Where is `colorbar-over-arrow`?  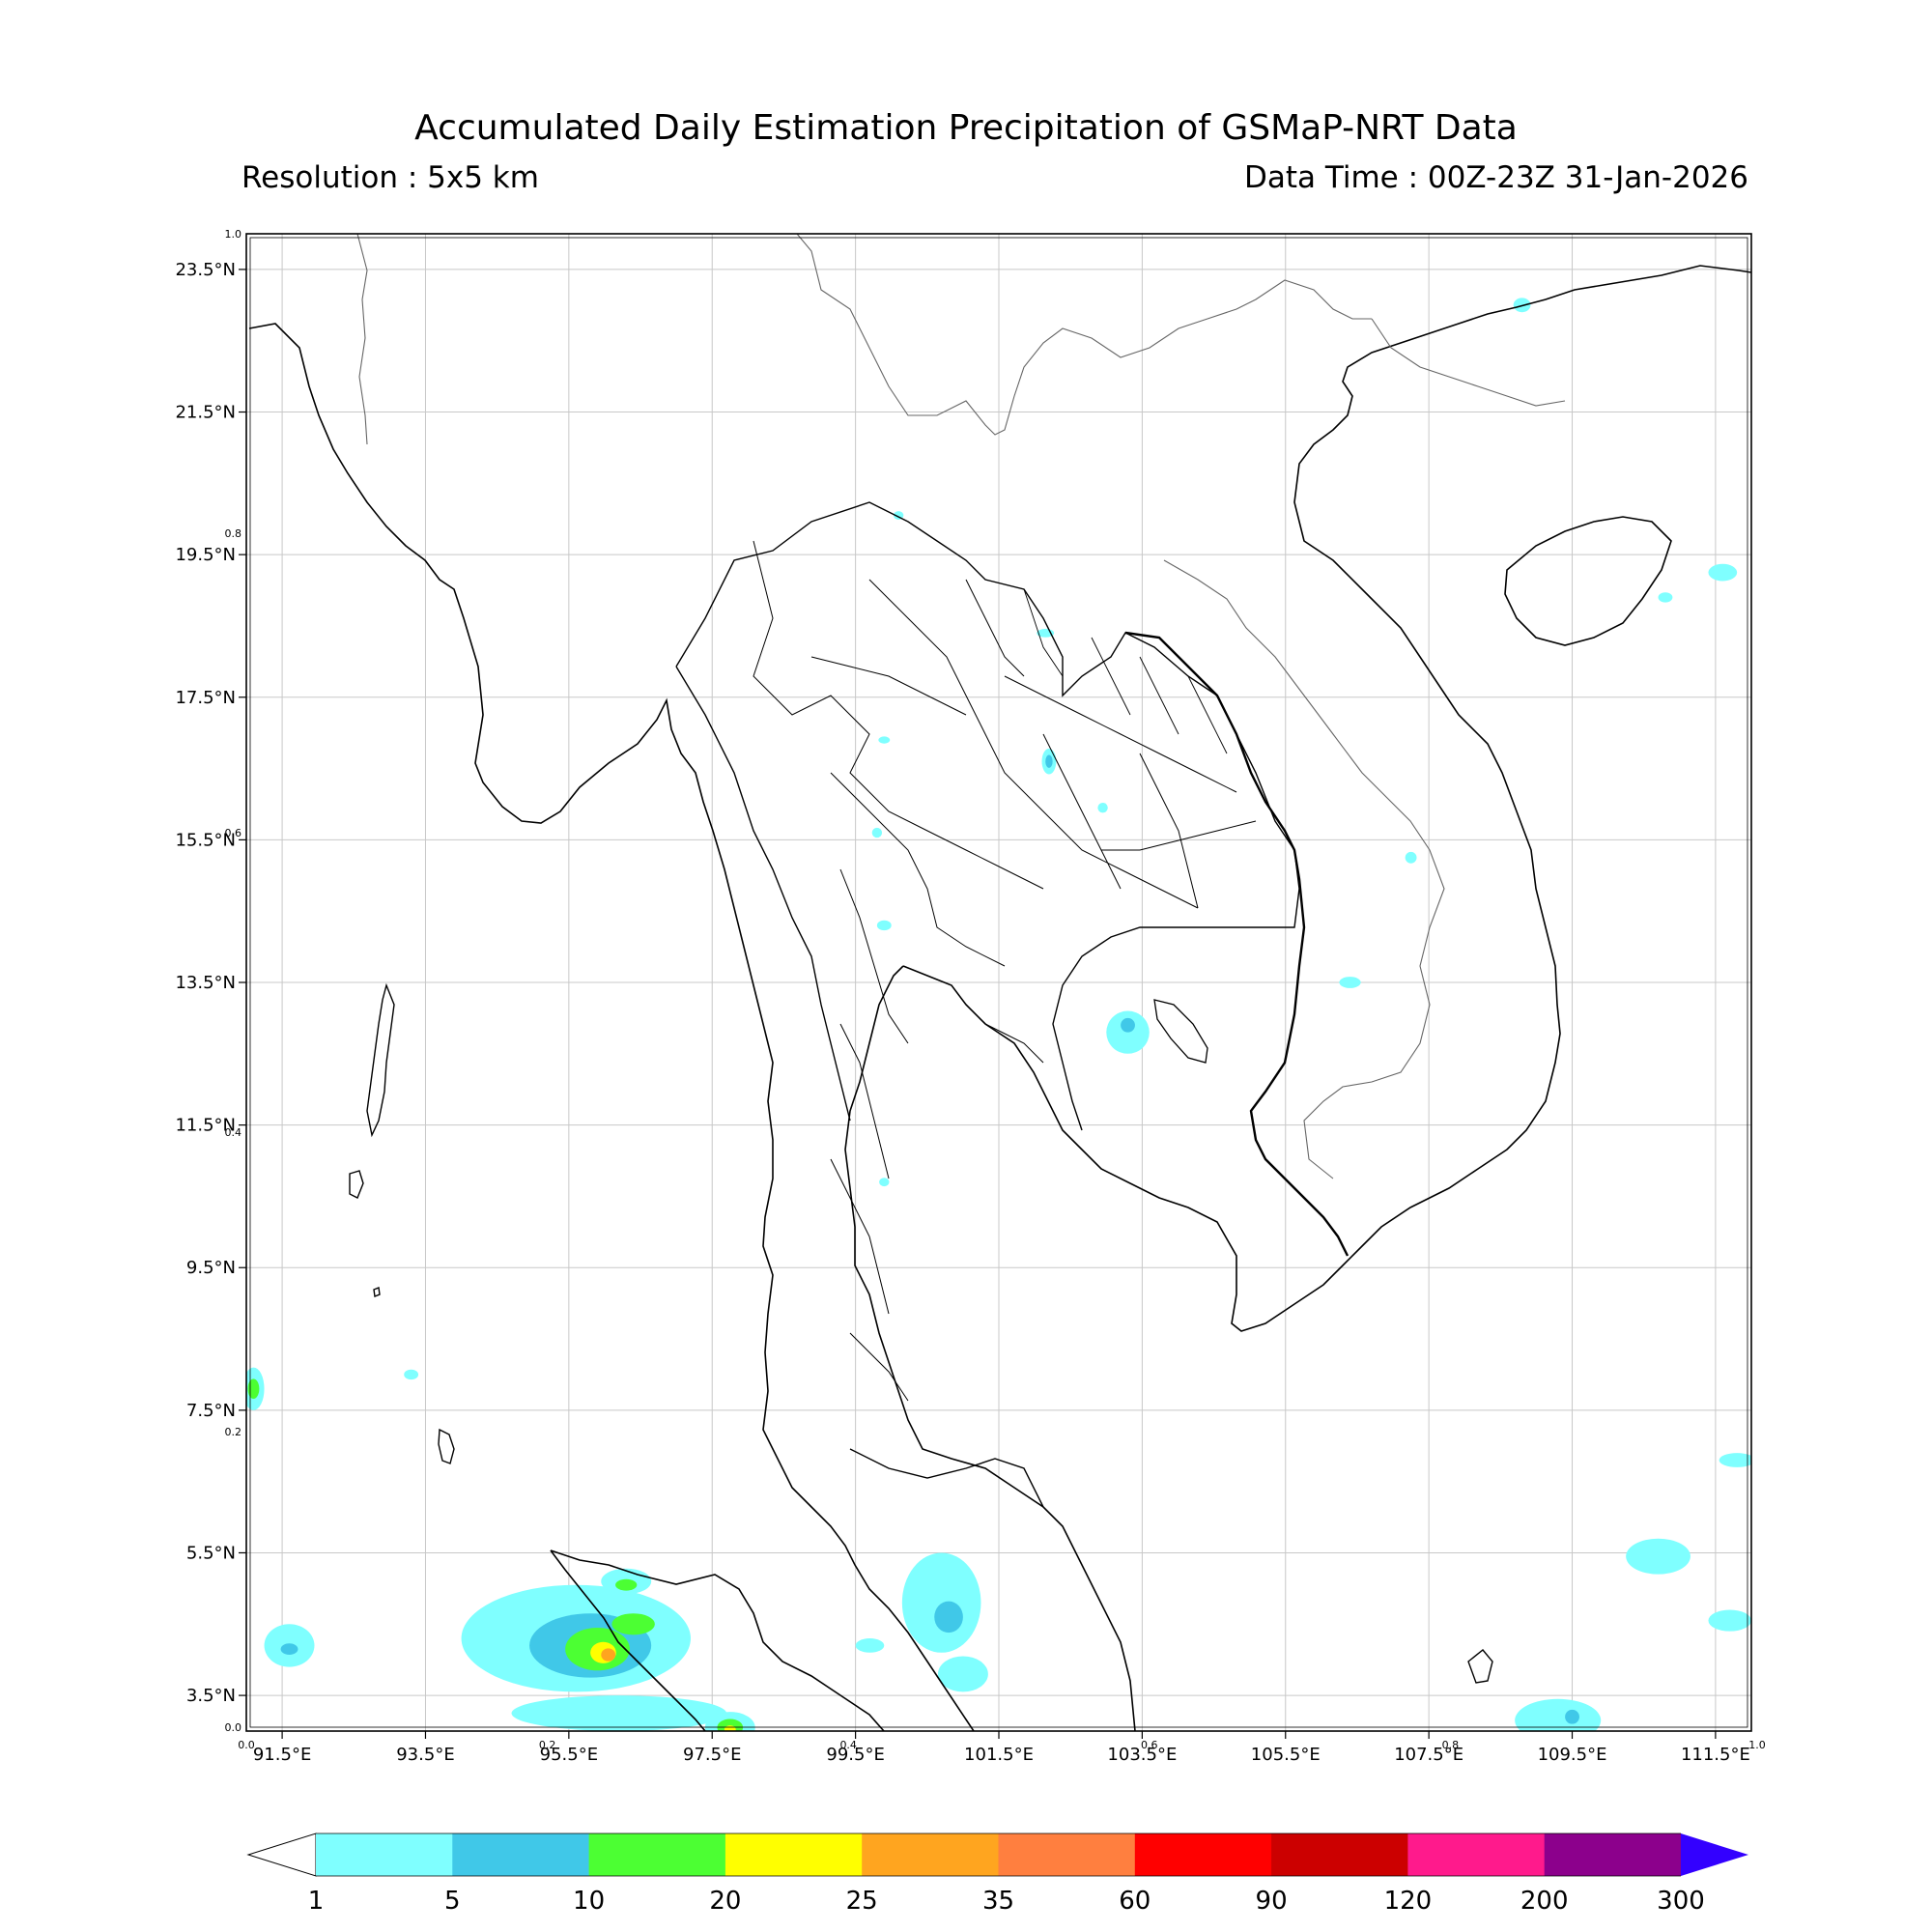 colorbar-over-arrow is located at coordinates (1714, 1854).